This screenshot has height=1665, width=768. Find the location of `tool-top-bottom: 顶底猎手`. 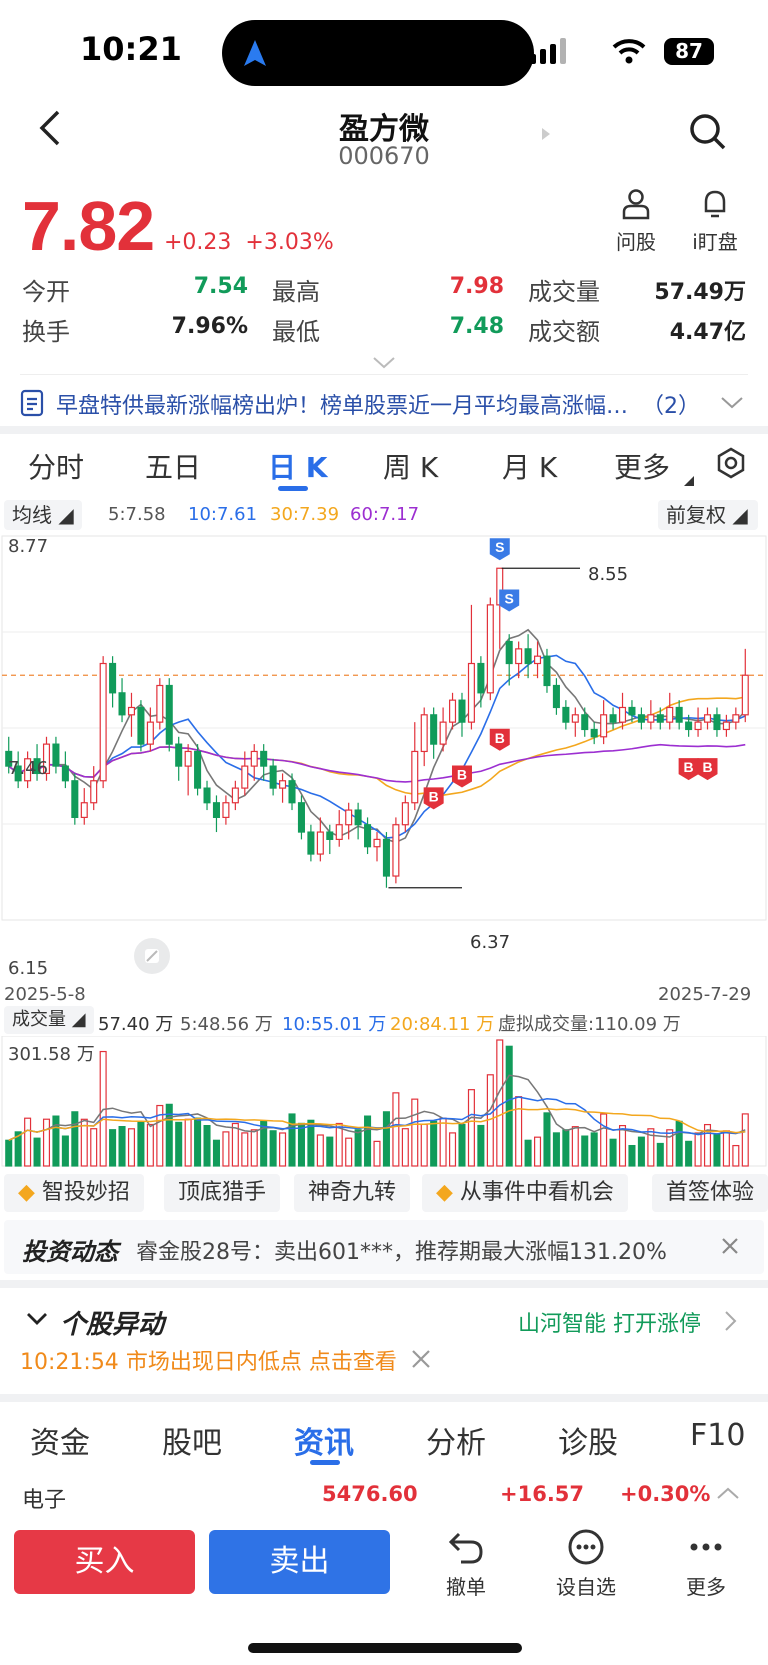

tool-top-bottom: 顶底猎手 is located at coordinates (222, 1193).